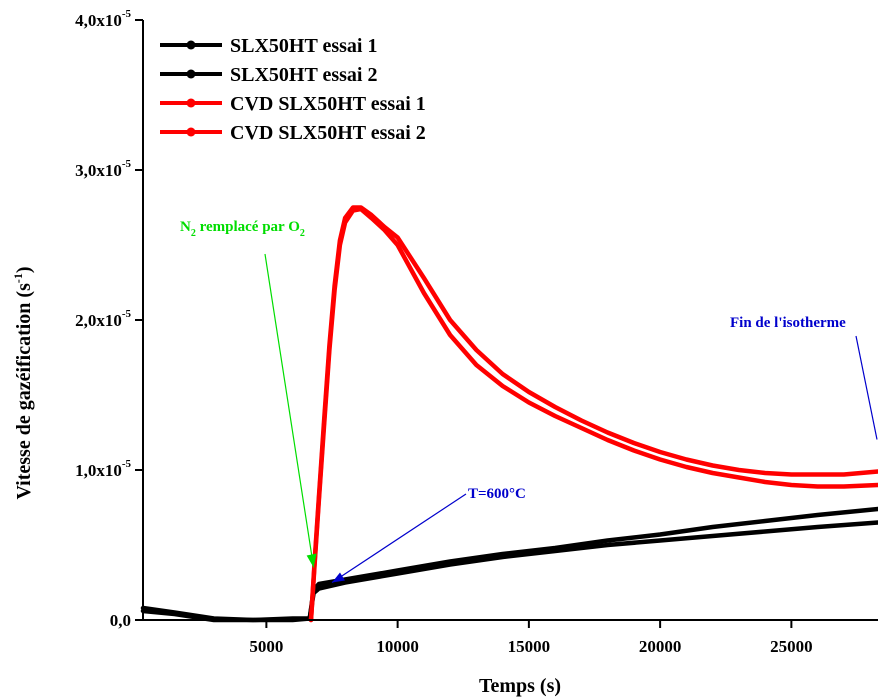 This screenshot has height=700, width=878. Describe the element at coordinates (302, 233) in the screenshot. I see `annotation-n2-sub2: 2` at that location.